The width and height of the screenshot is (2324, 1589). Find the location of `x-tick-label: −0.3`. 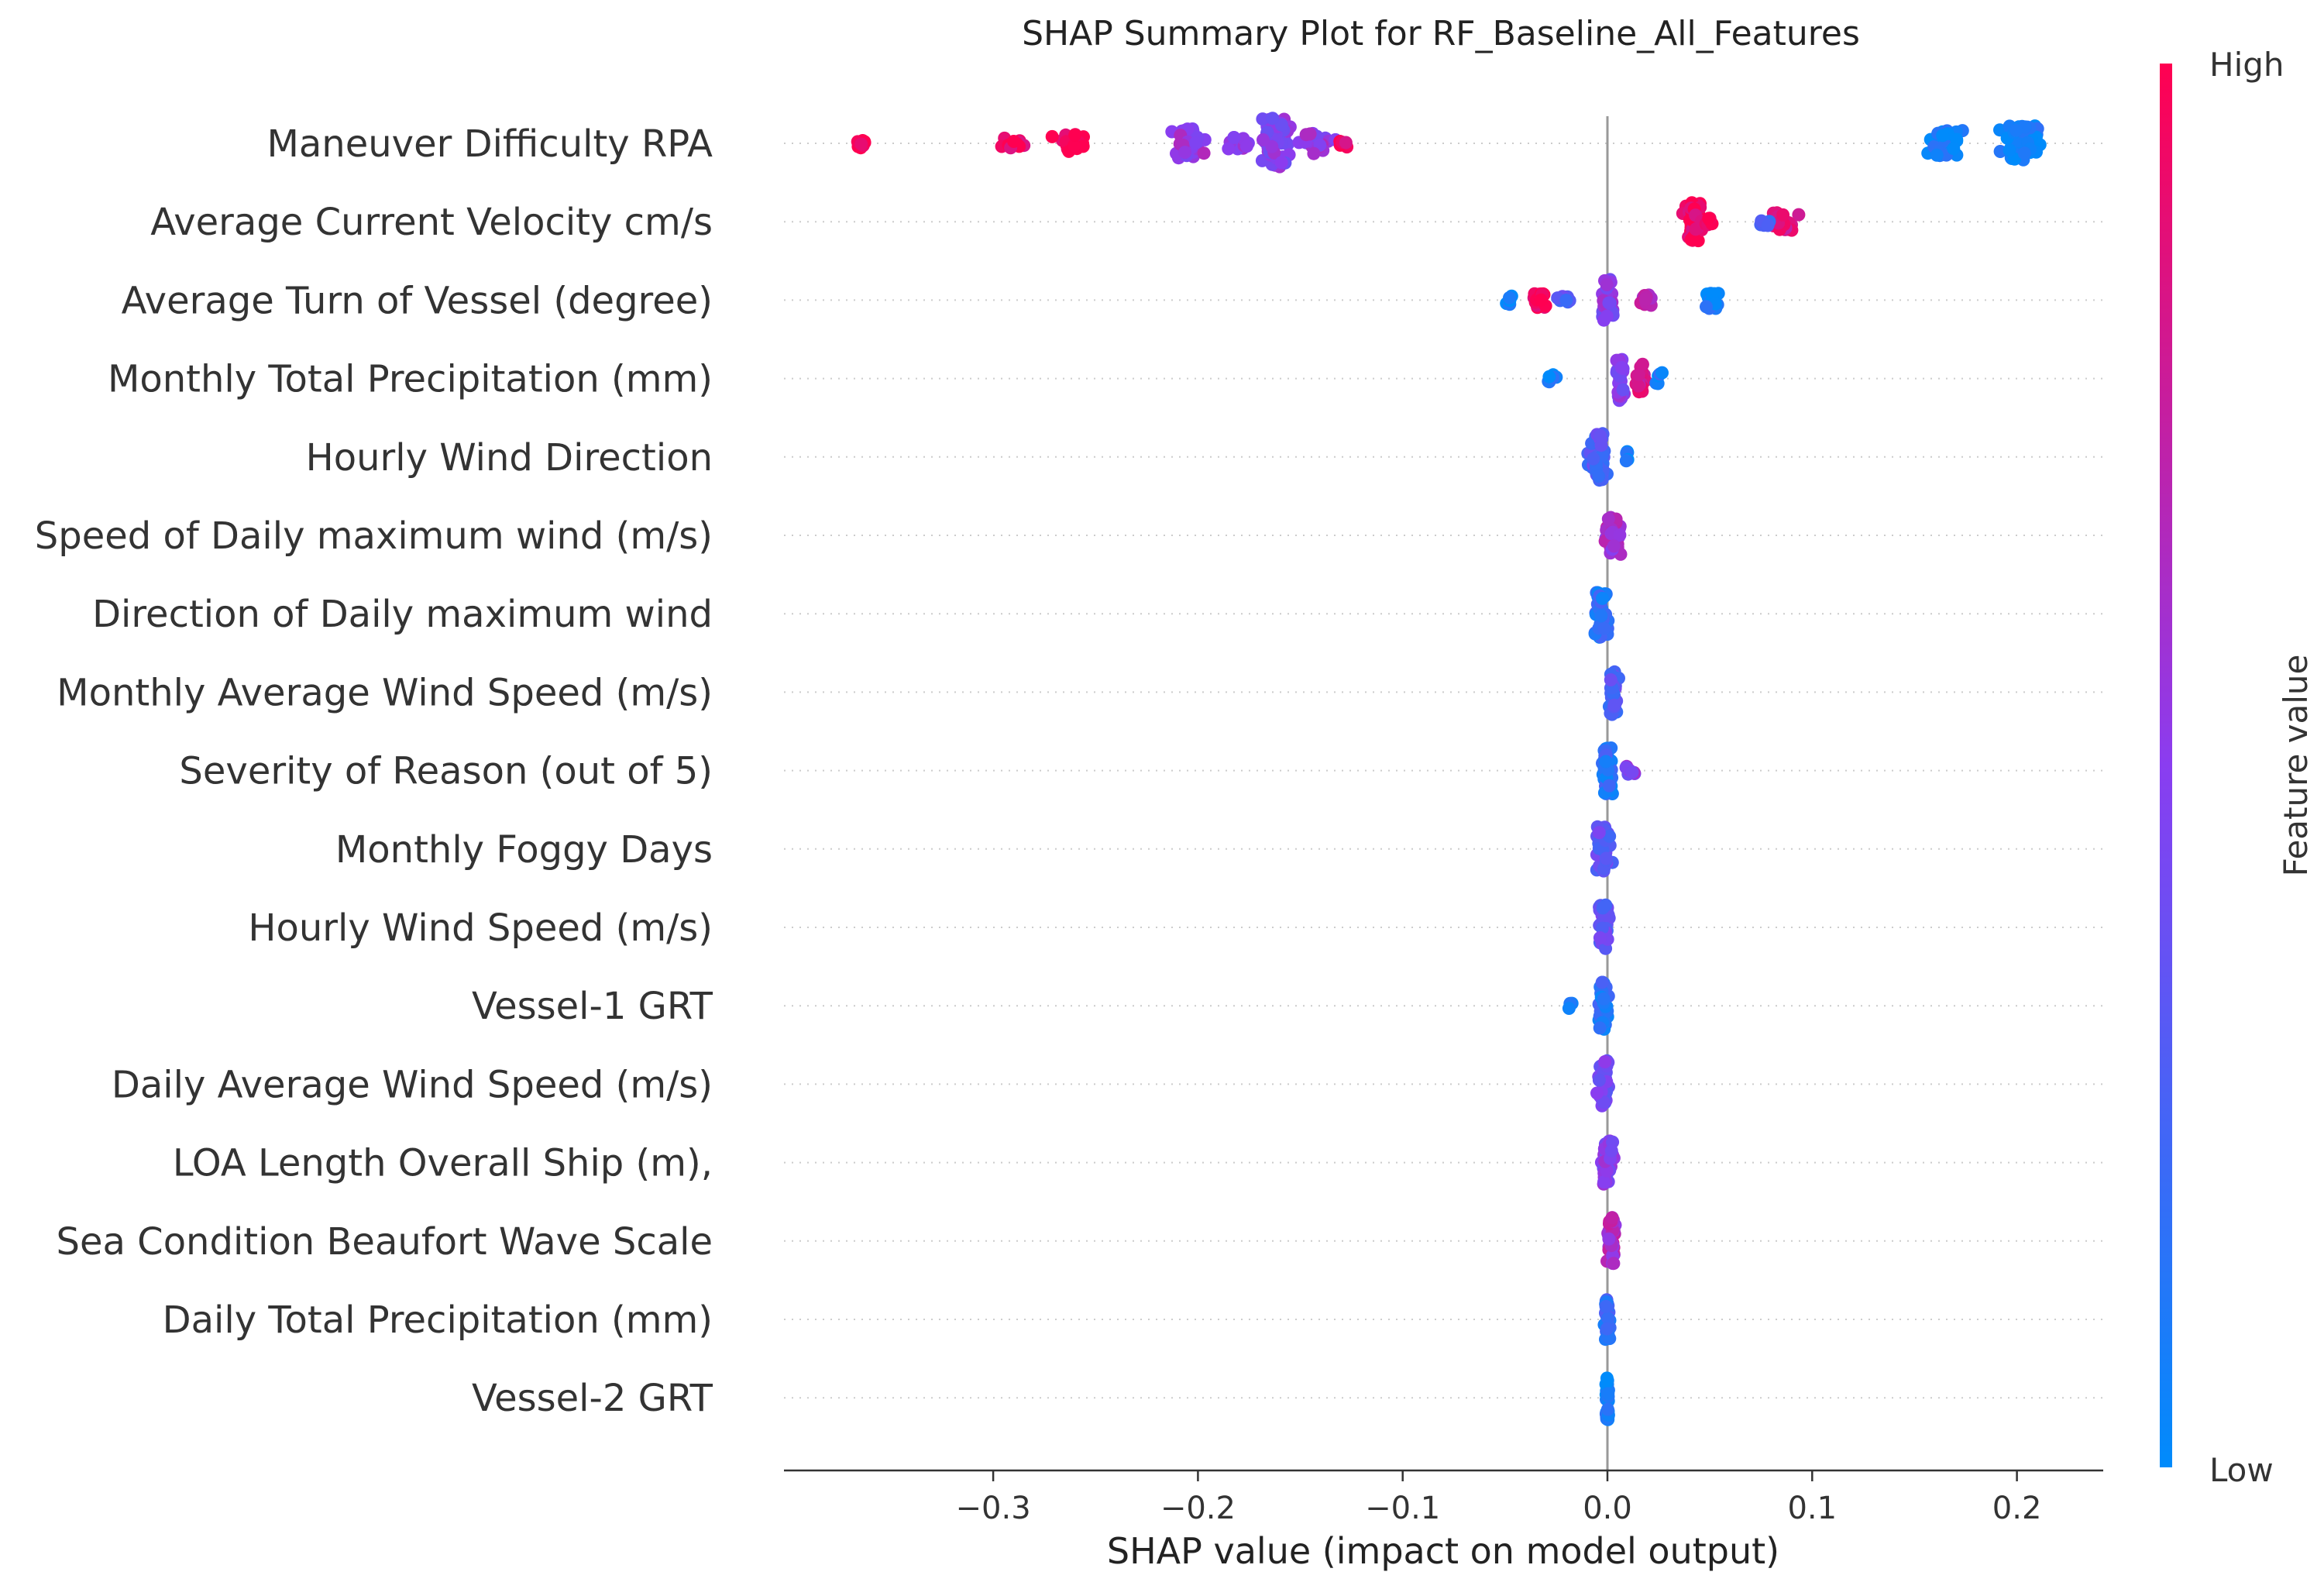

x-tick-label: −0.3 is located at coordinates (993, 1508).